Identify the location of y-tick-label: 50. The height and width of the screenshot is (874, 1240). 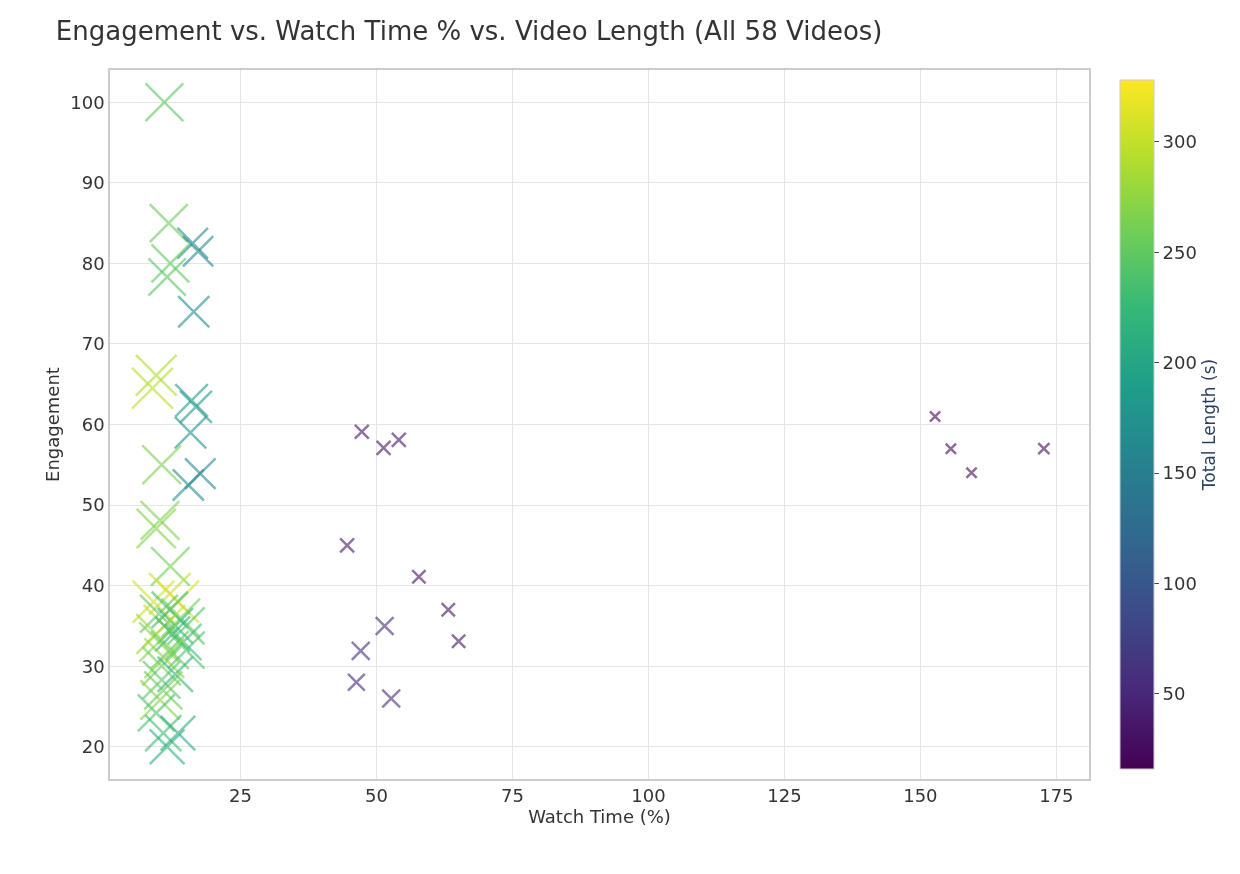
(93, 505).